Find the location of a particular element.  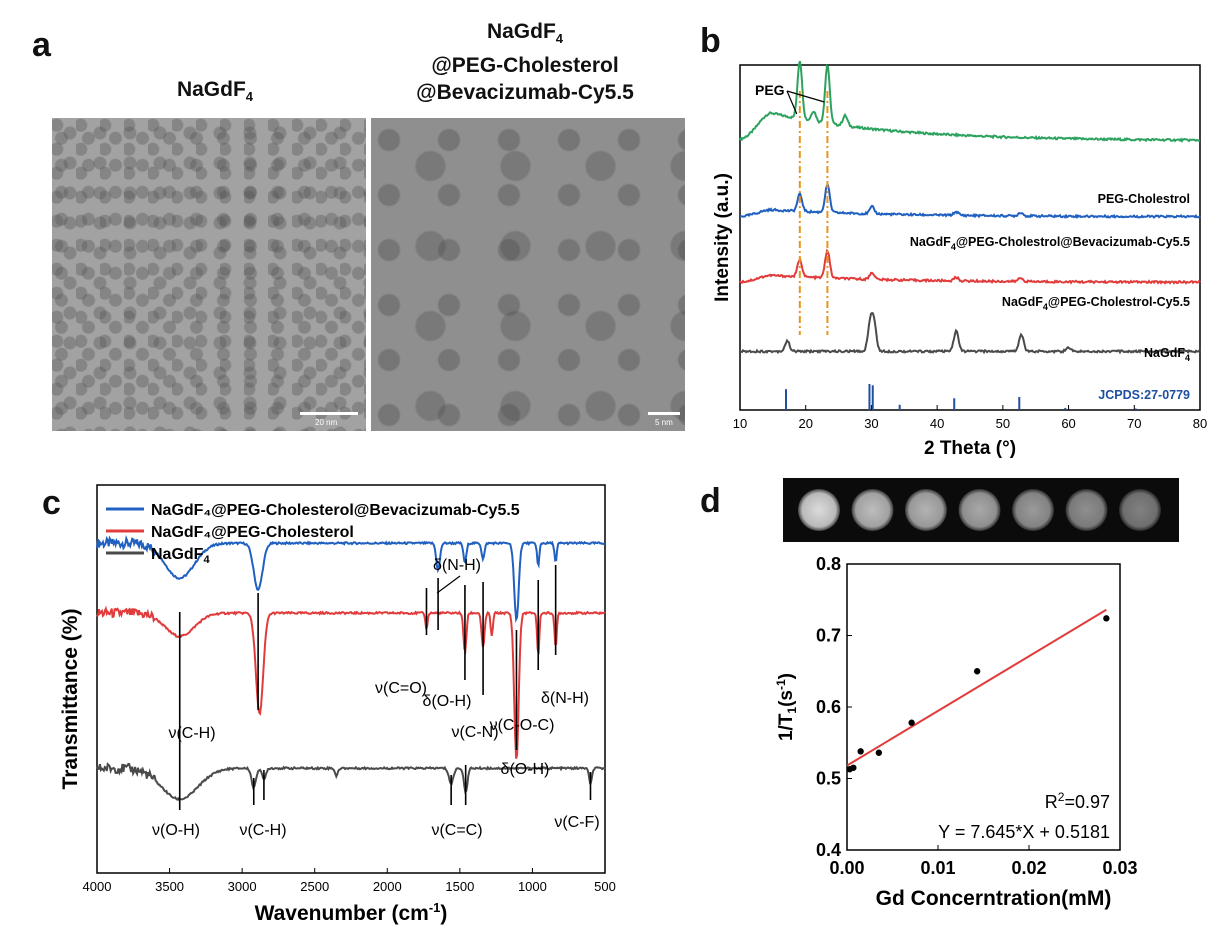

band-assignment-label: ν(O-H) is located at coordinates (176, 830).